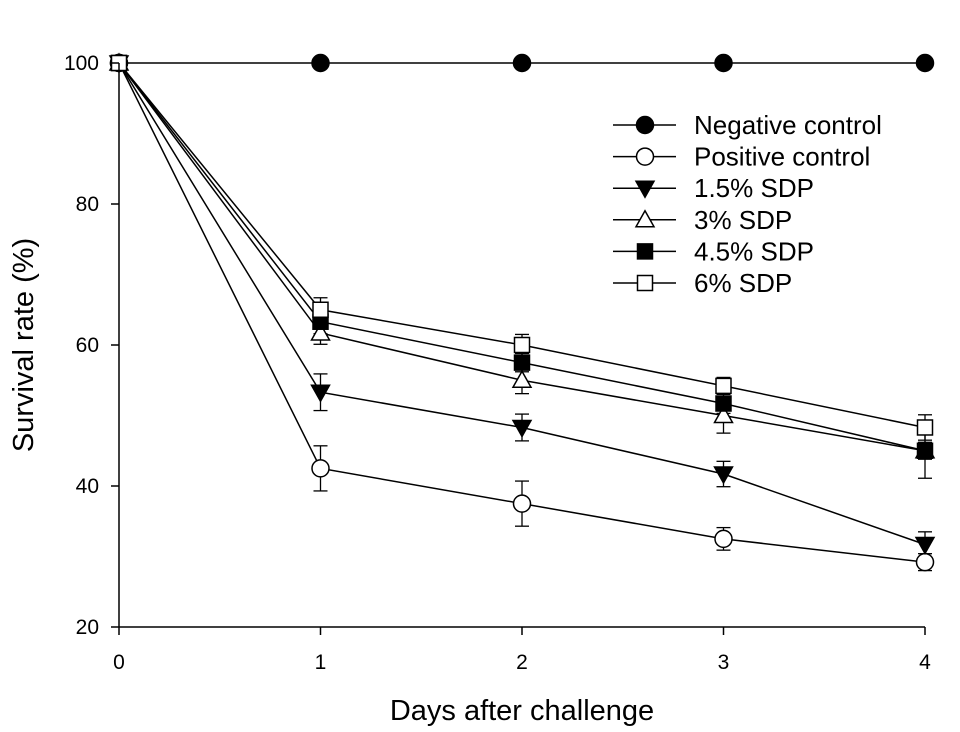 The height and width of the screenshot is (732, 960). I want to click on legend-label: 4.5% SDP, so click(754, 251).